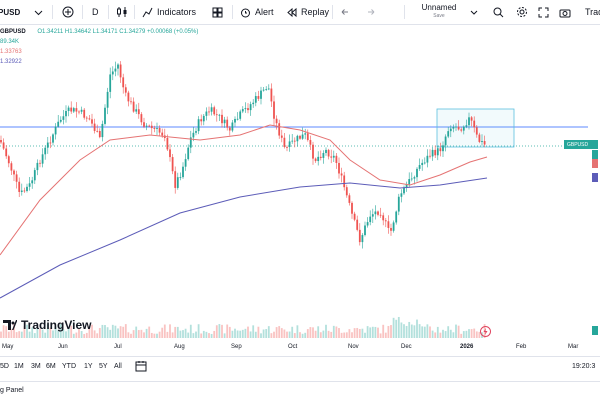  Describe the element at coordinates (345, 12) in the screenshot. I see `undo-button` at that location.